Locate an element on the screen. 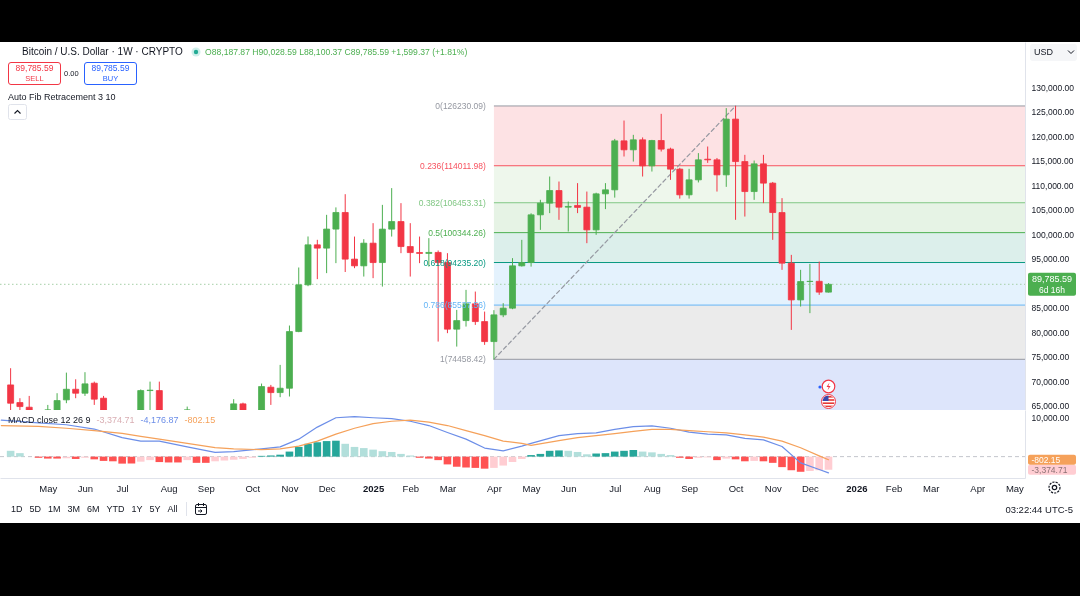 The image size is (1080, 596). text: O88,187.87 H90,028.59 L88,100.37 C89,785.59 +1,599.37 (+1.81%) is located at coordinates (336, 52).